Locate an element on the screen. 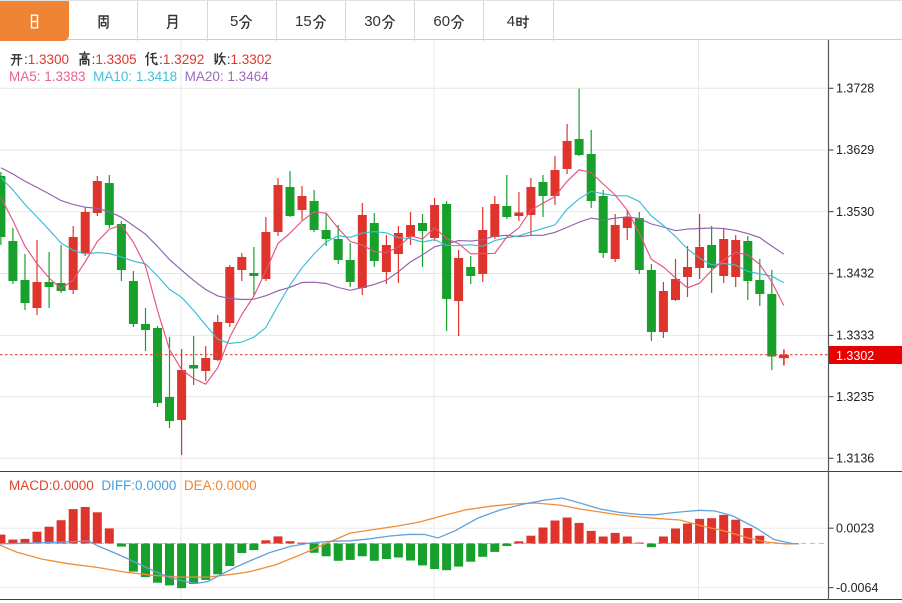 The image size is (902, 603). svg-text: 1.3629 is located at coordinates (855, 150).